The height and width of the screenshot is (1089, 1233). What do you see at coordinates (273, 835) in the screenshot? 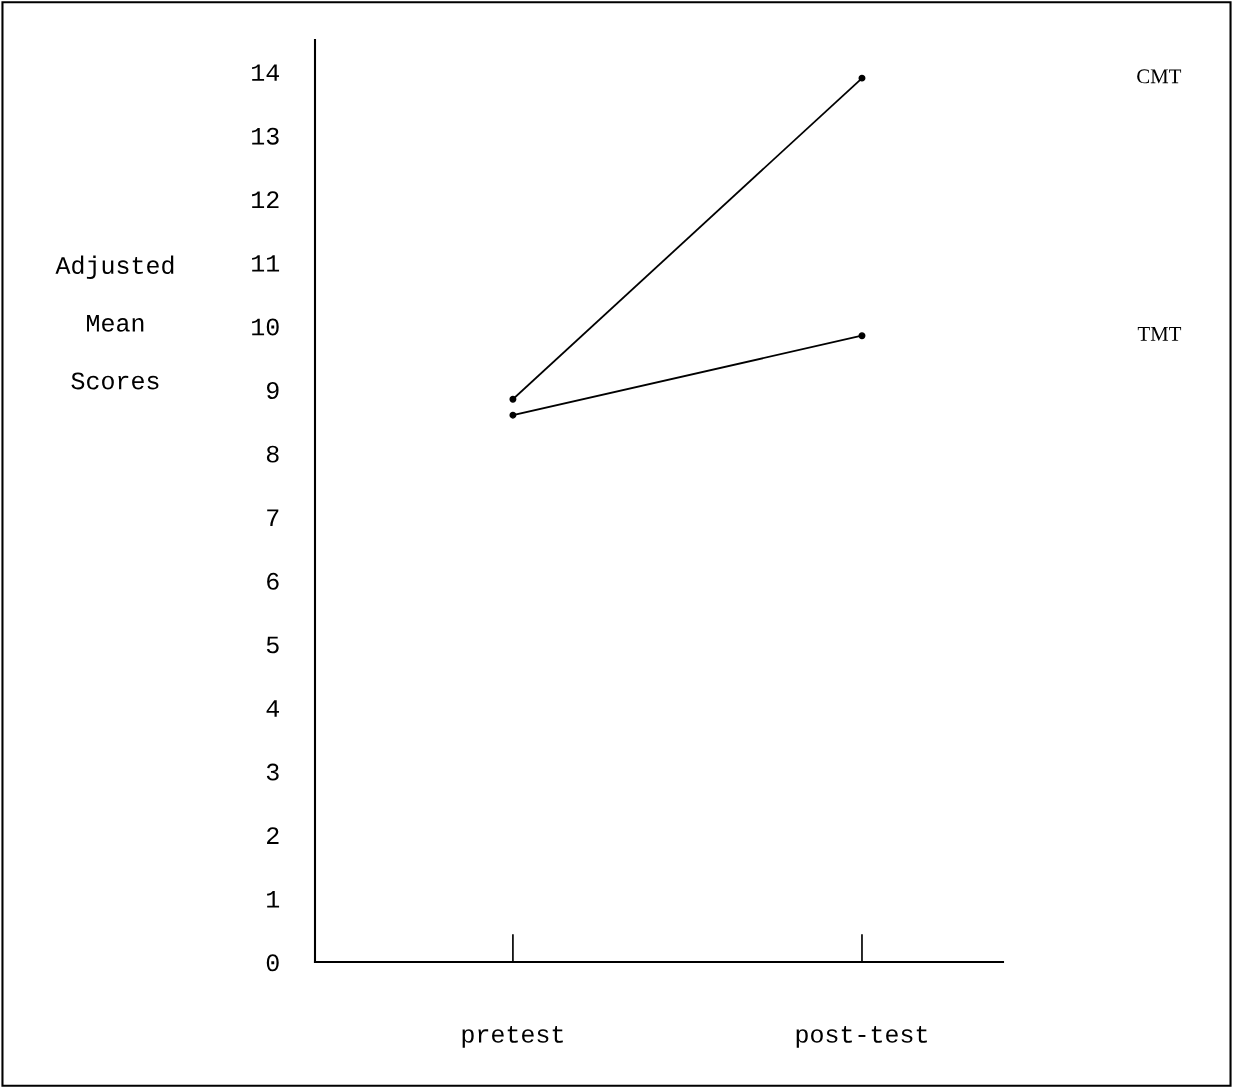
I see `y-tick-label: 2` at bounding box center [273, 835].